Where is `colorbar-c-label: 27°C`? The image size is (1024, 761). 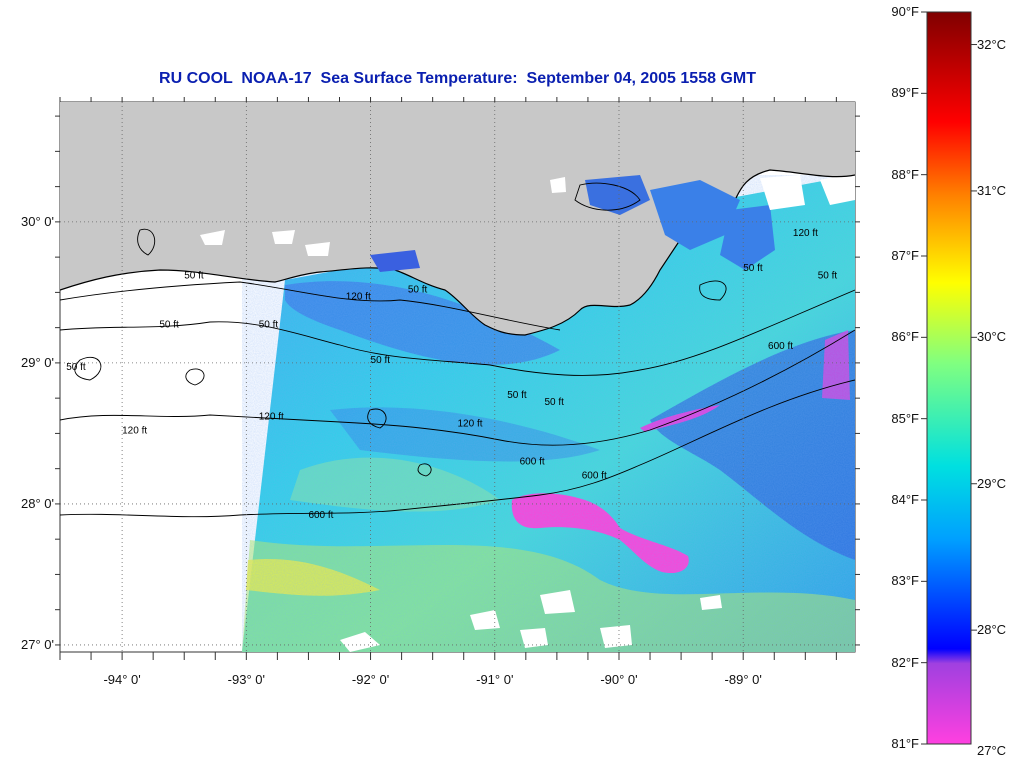 colorbar-c-label: 27°C is located at coordinates (992, 750).